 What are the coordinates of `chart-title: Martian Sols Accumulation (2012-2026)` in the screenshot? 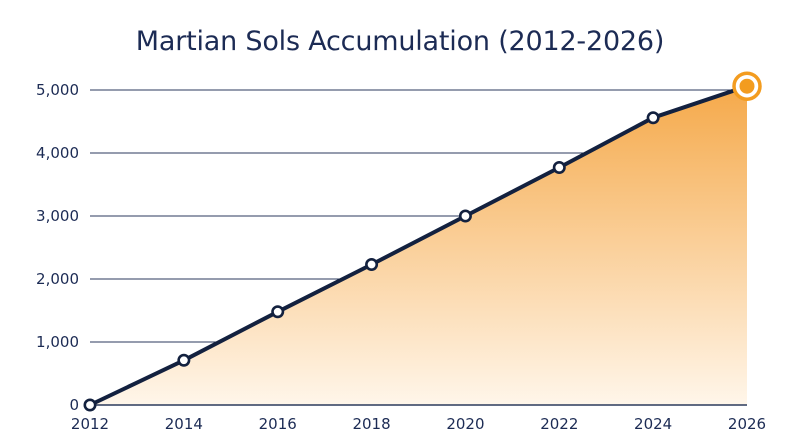 It's located at (400, 41).